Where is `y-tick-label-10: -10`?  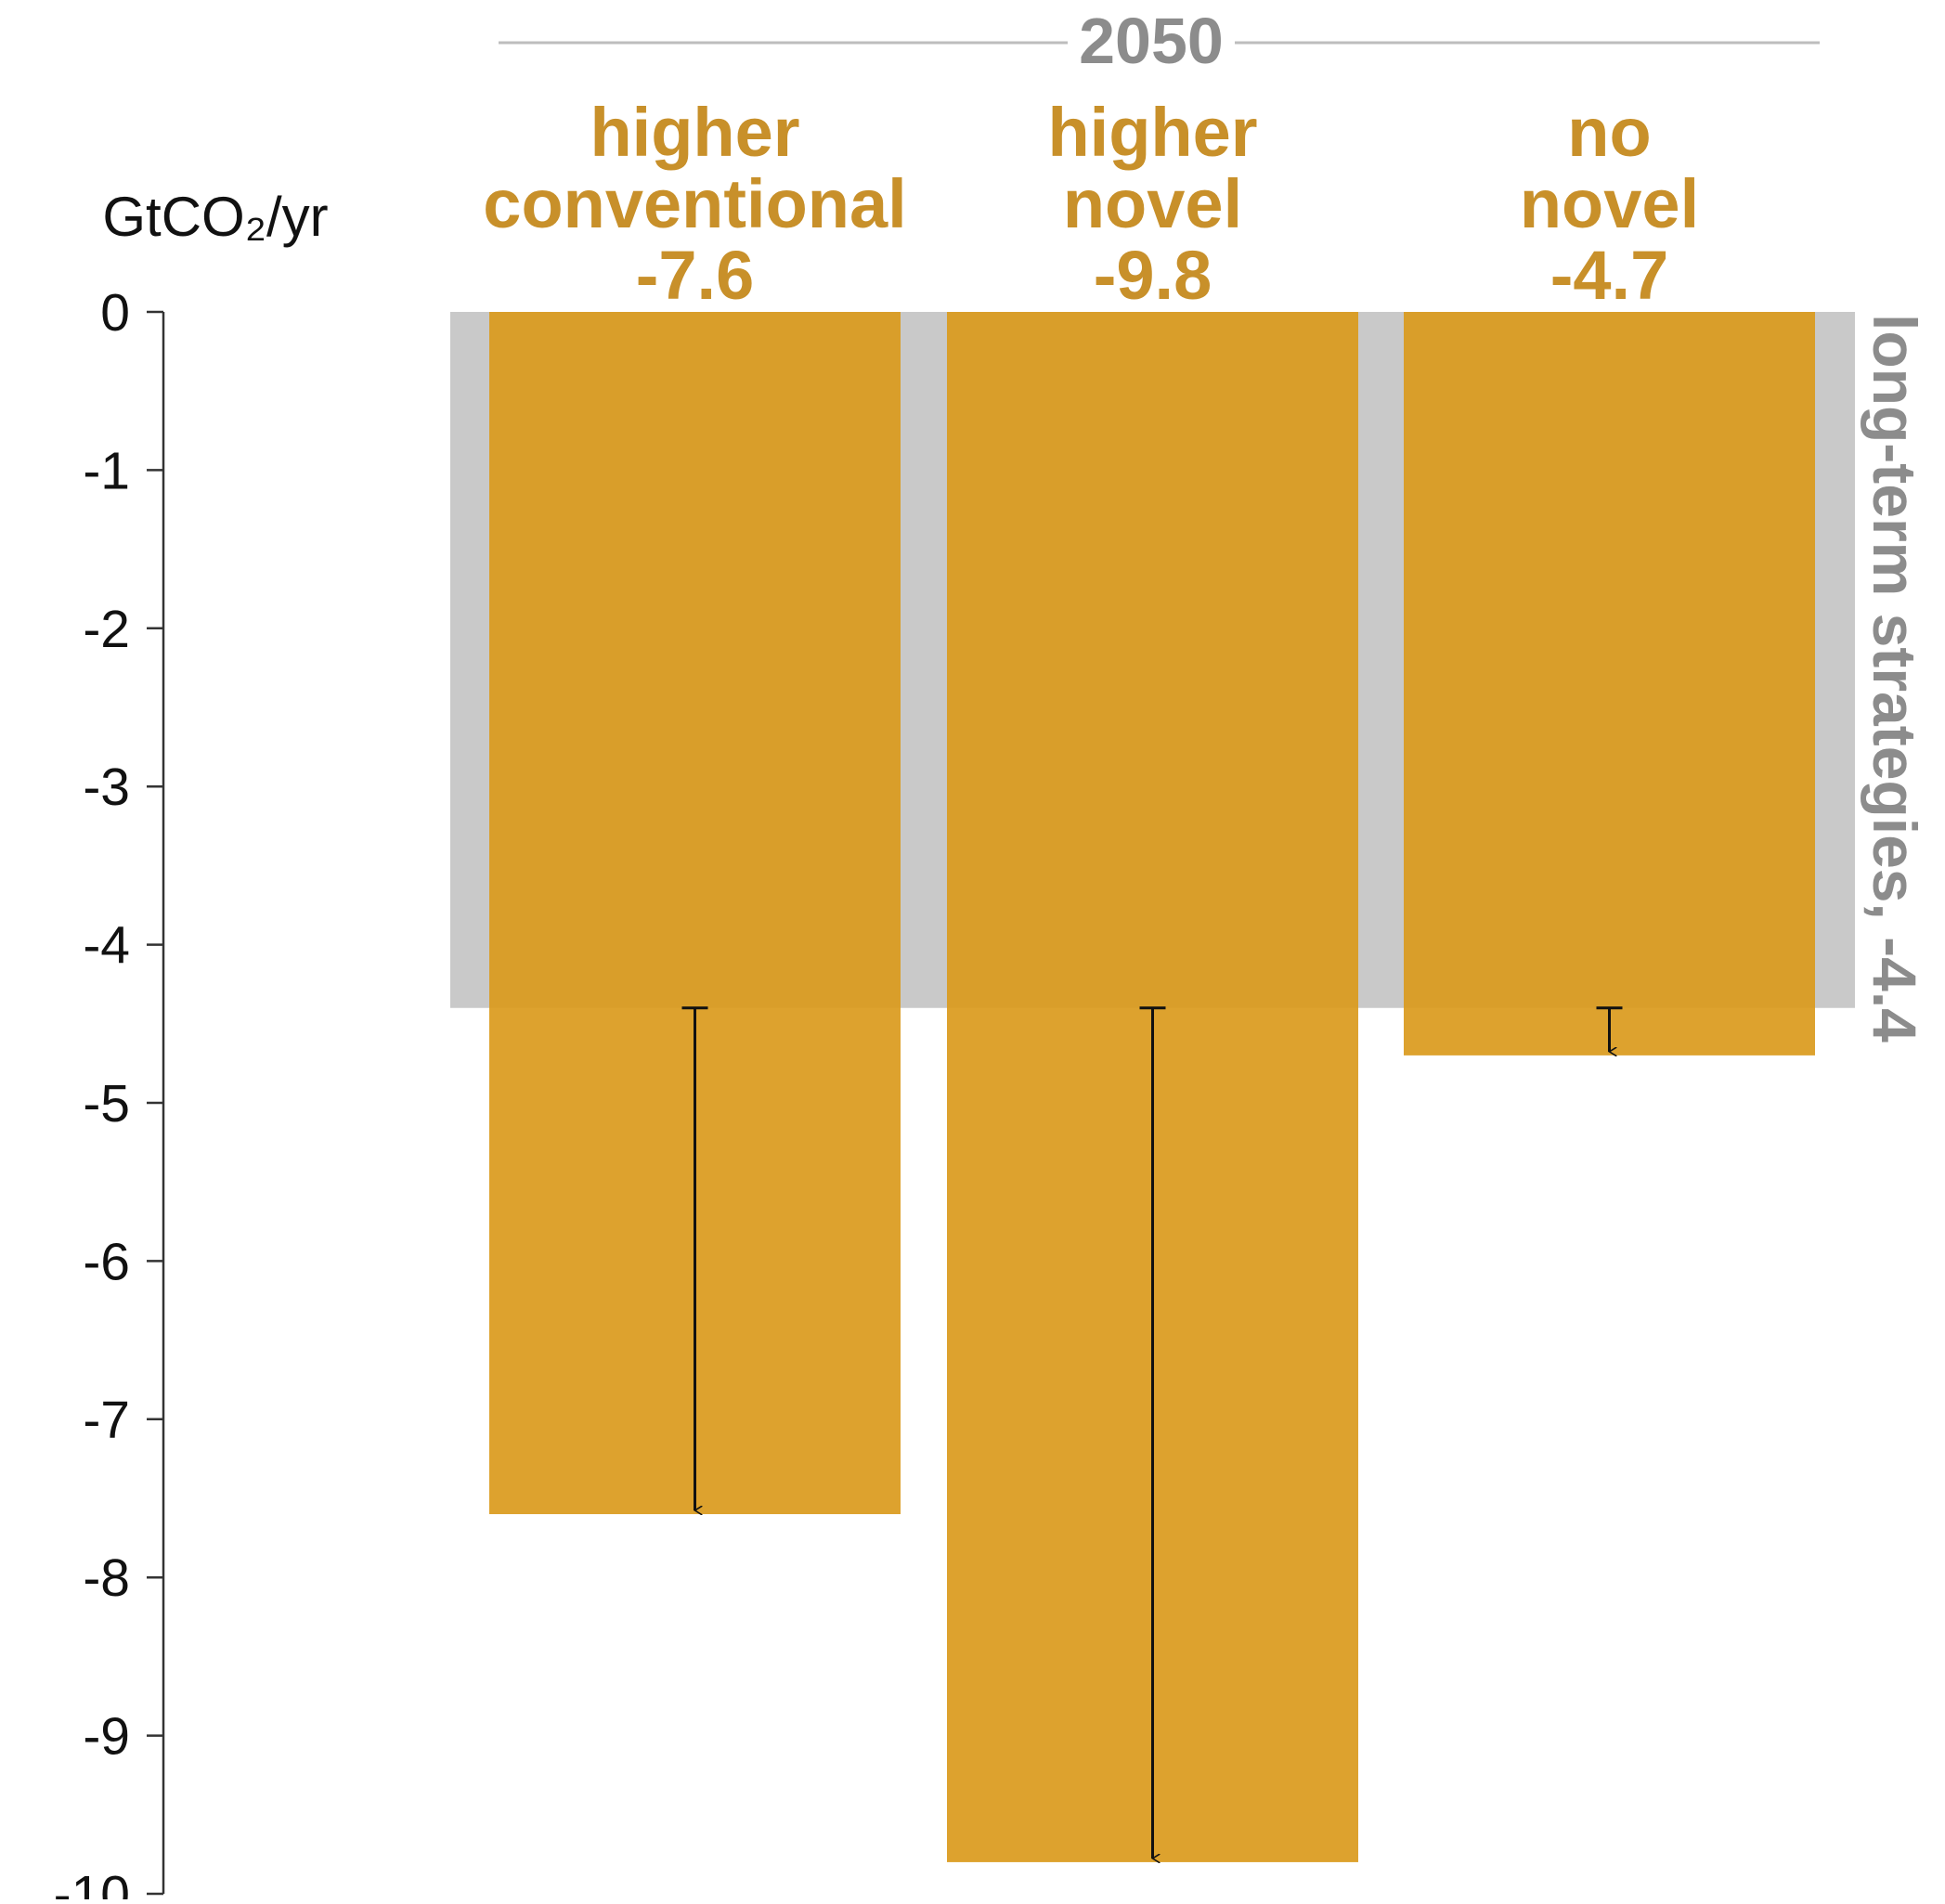
y-tick-label-10: -10 is located at coordinates (92, 1882).